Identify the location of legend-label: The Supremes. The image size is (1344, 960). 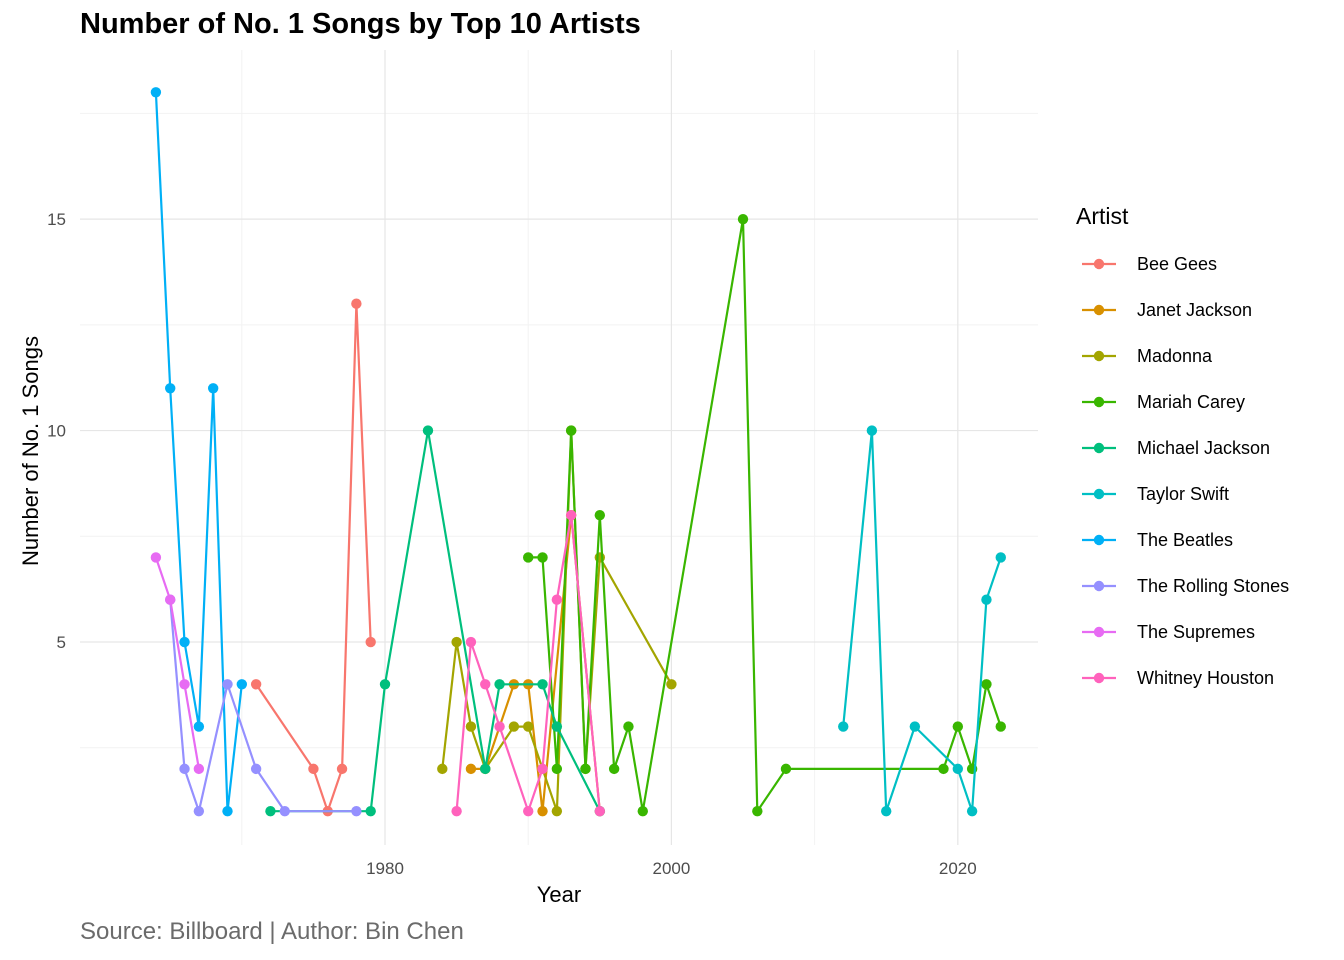
(1196, 632).